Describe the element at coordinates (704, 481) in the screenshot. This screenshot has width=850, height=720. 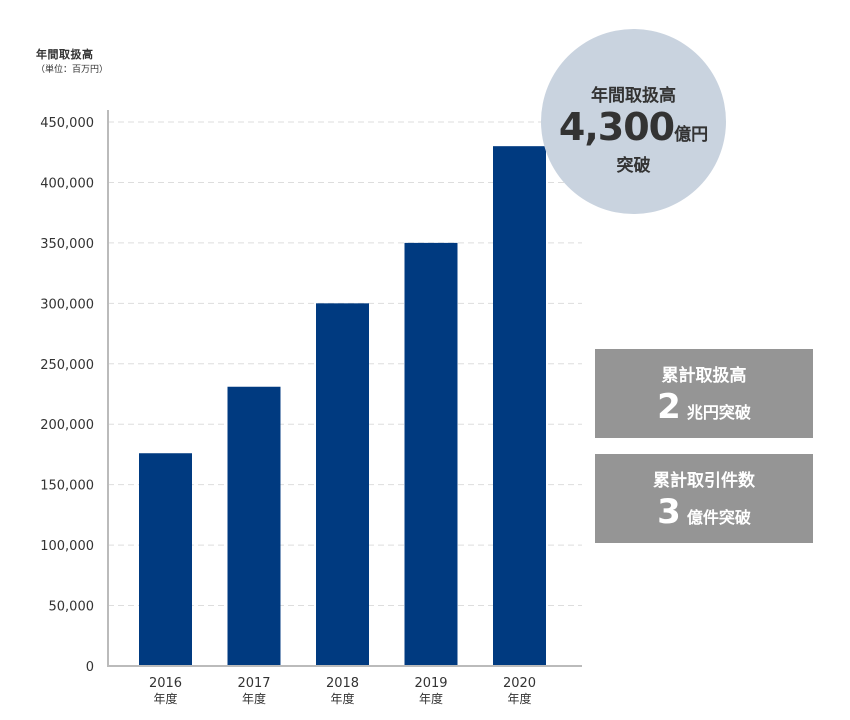
I see `stat-label: 累計取引件数` at that location.